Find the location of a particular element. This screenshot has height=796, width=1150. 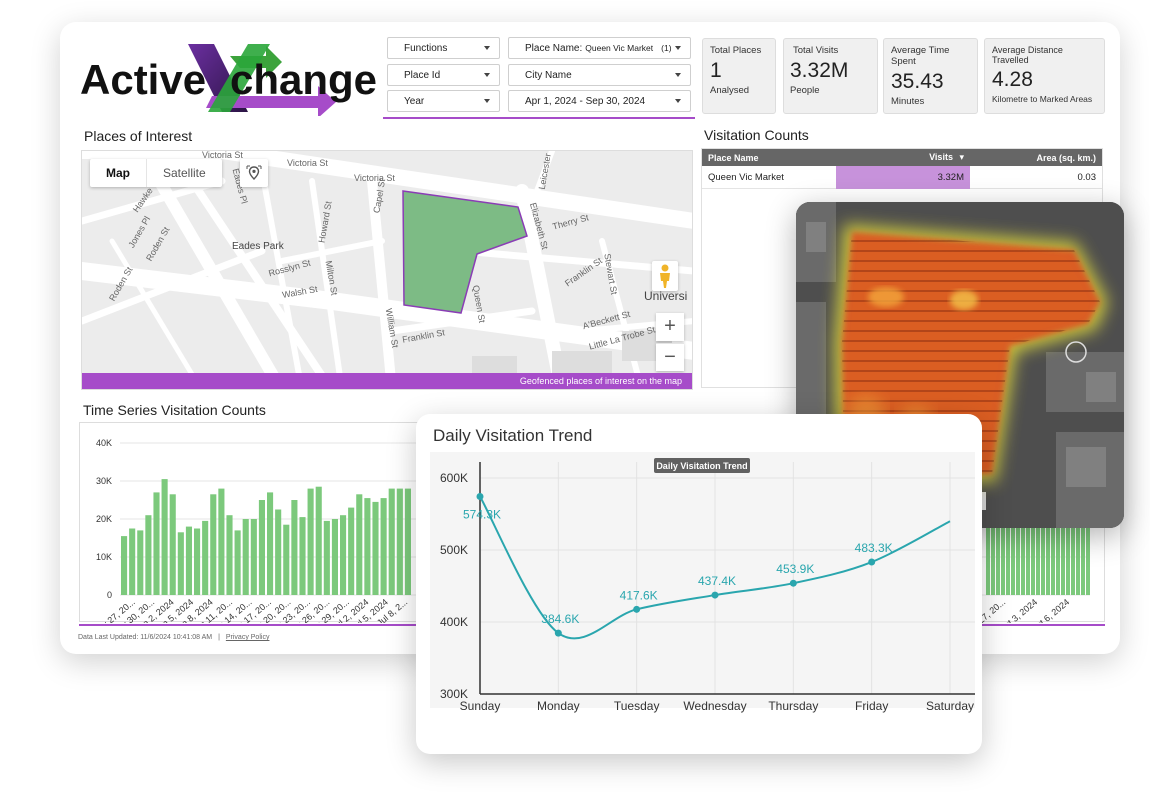

cell-visits: 3.32M is located at coordinates (903, 177).